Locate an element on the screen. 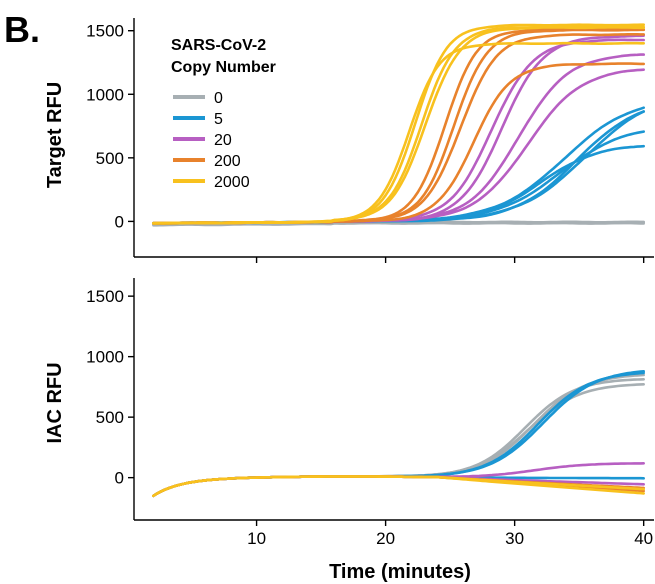 The width and height of the screenshot is (655, 584). legend-label-200: 200 is located at coordinates (227, 161).